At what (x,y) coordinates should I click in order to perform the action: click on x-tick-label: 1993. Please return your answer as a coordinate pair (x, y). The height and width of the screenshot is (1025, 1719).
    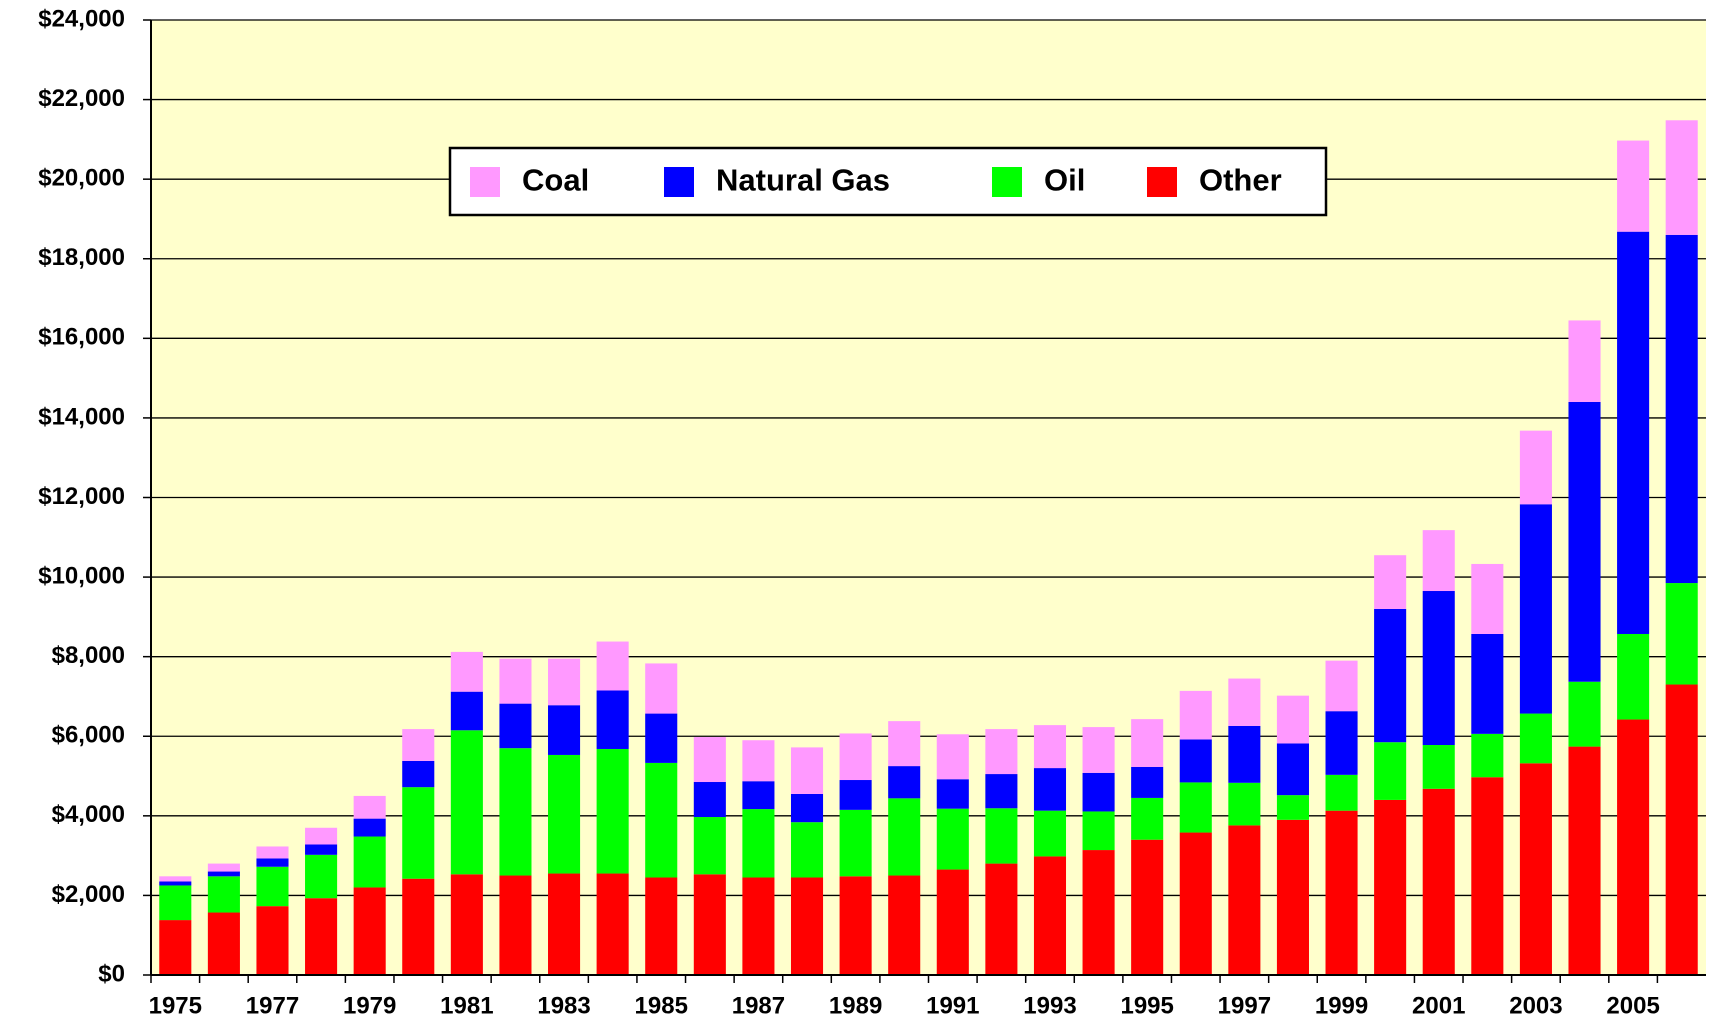
    Looking at the image, I should click on (1049, 1005).